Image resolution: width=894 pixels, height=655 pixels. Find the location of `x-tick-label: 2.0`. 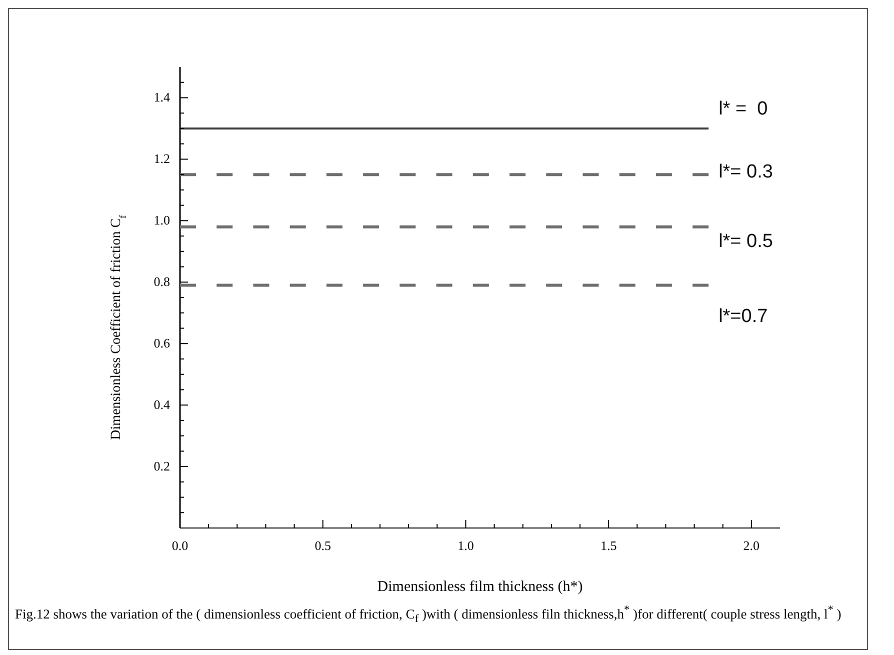

x-tick-label: 2.0 is located at coordinates (751, 545).